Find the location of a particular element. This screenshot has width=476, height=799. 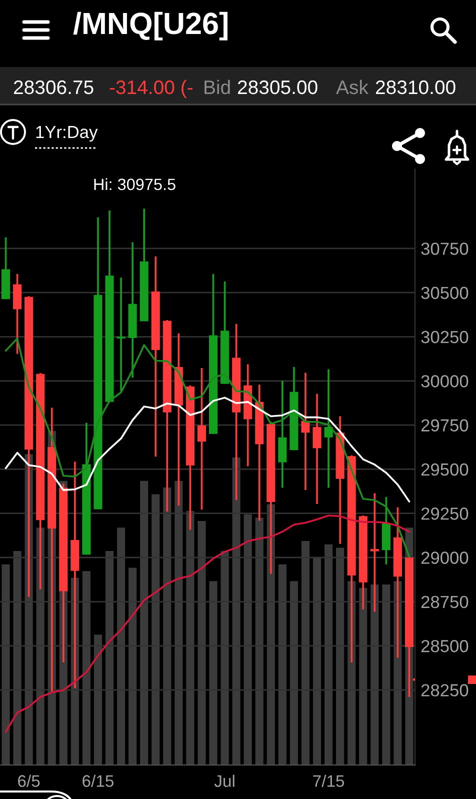

text: Bid is located at coordinates (217, 87).